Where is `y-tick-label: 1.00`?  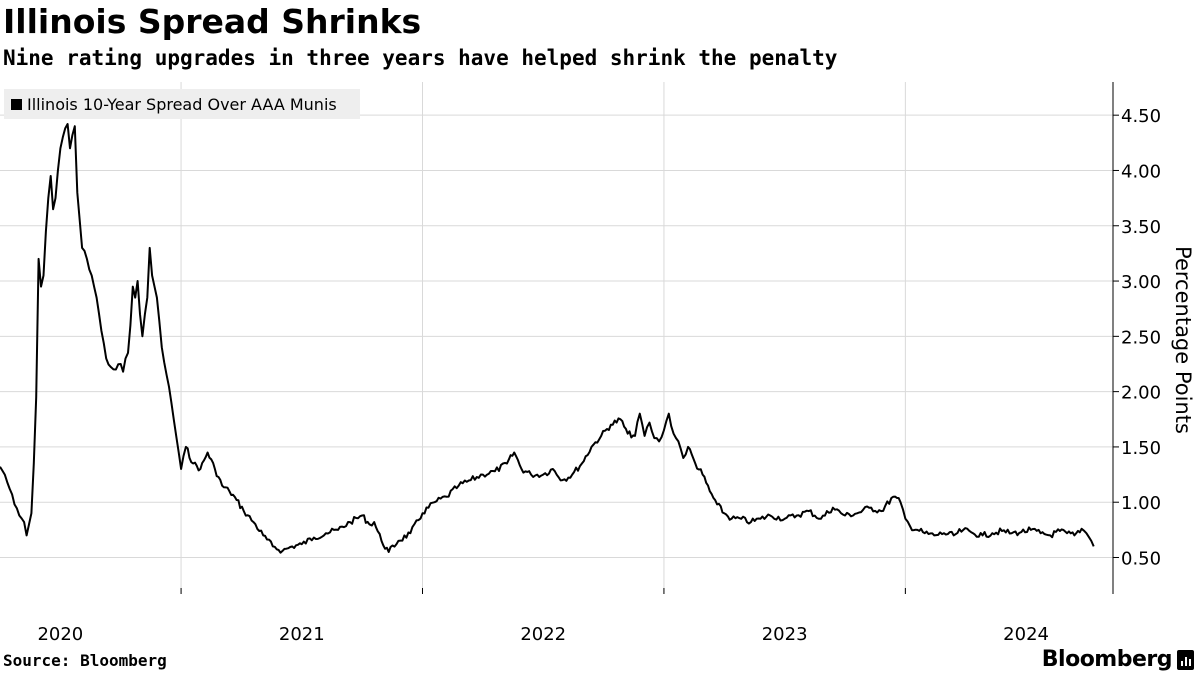
y-tick-label: 1.00 is located at coordinates (1141, 503).